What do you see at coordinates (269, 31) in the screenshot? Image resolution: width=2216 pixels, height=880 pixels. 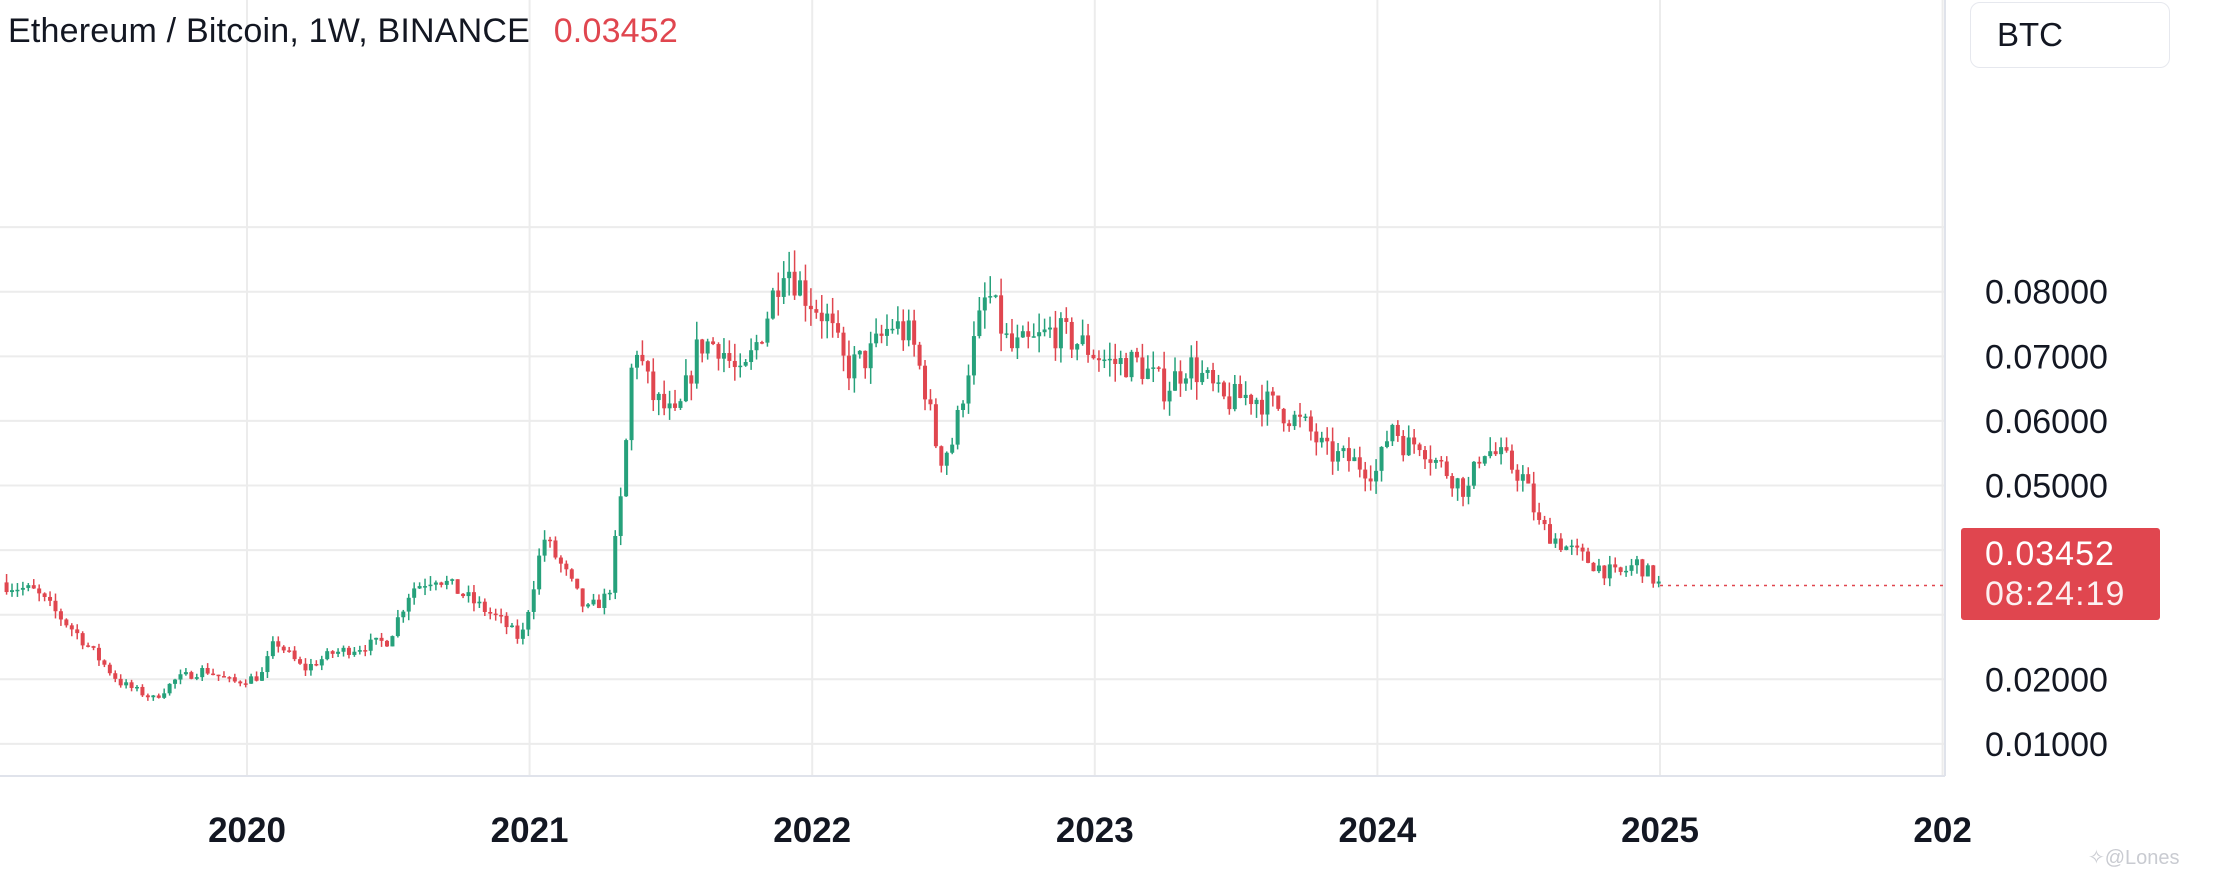 I see `symbol-title: Ethereum / Bitcoin, 1W, BINANCE` at bounding box center [269, 31].